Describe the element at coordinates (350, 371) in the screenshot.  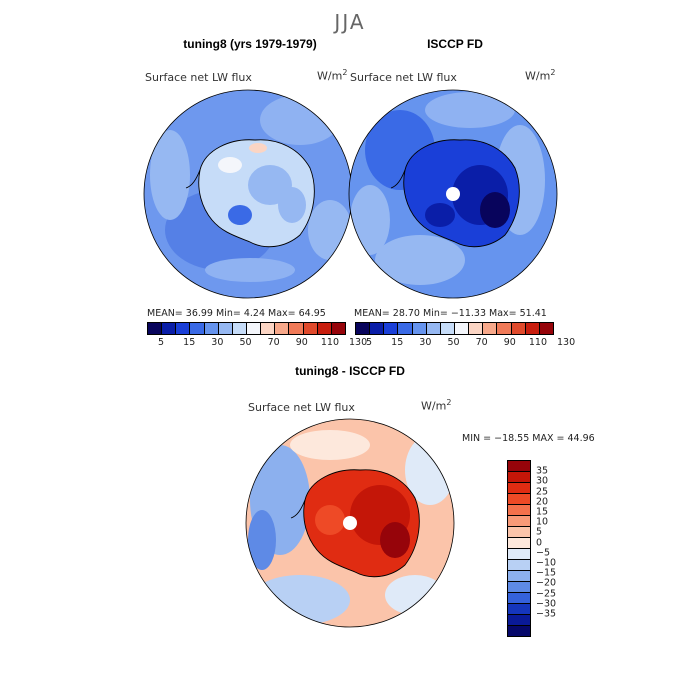
I see `diff-panel-title: tuning8 - ISCCP FD` at that location.